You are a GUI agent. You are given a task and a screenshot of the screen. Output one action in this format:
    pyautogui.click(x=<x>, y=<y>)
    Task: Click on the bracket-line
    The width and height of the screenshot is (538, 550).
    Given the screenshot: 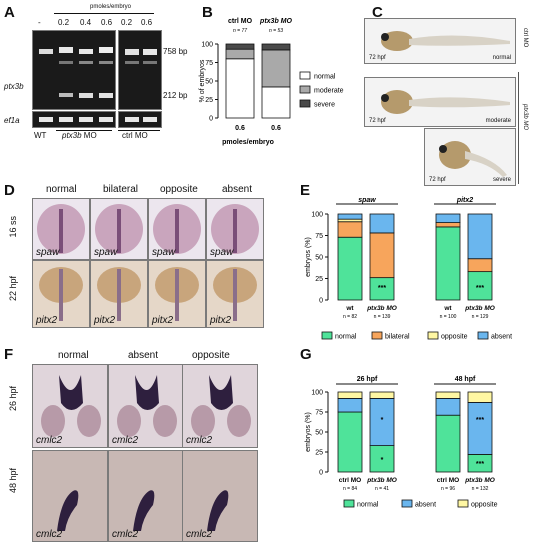 What is the action you would take?
    pyautogui.click(x=518, y=128)
    